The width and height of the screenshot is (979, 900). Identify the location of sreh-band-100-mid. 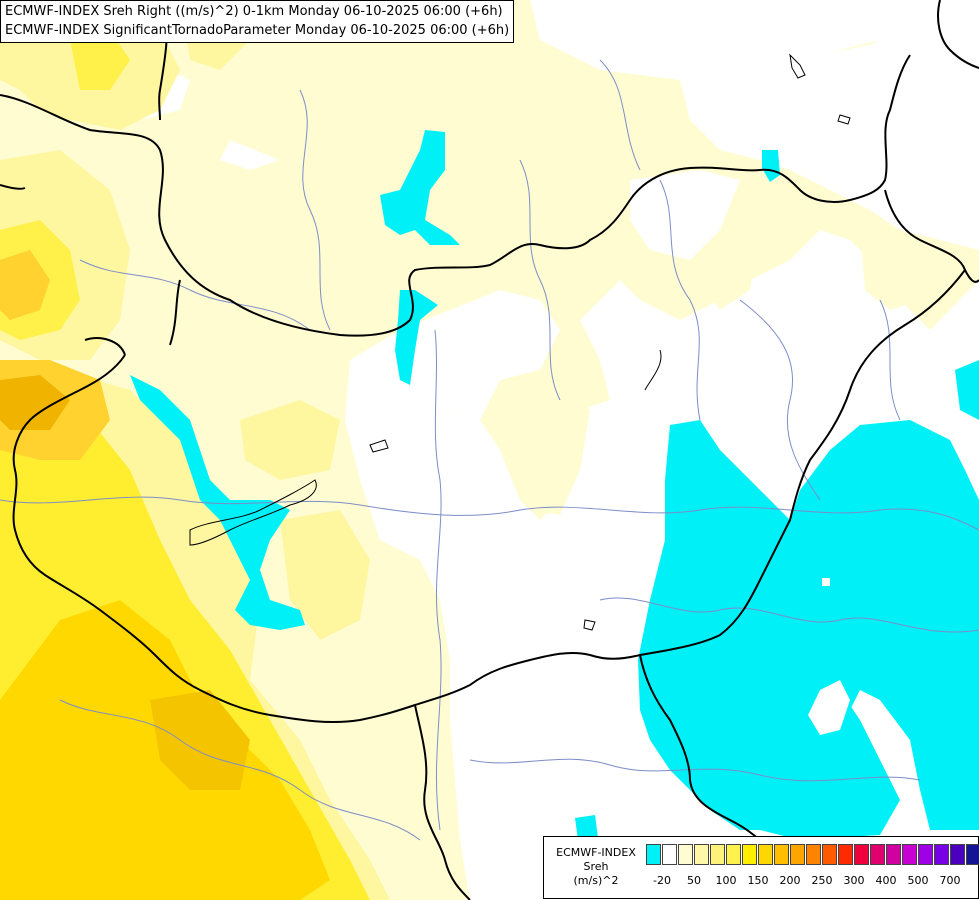
(290, 440).